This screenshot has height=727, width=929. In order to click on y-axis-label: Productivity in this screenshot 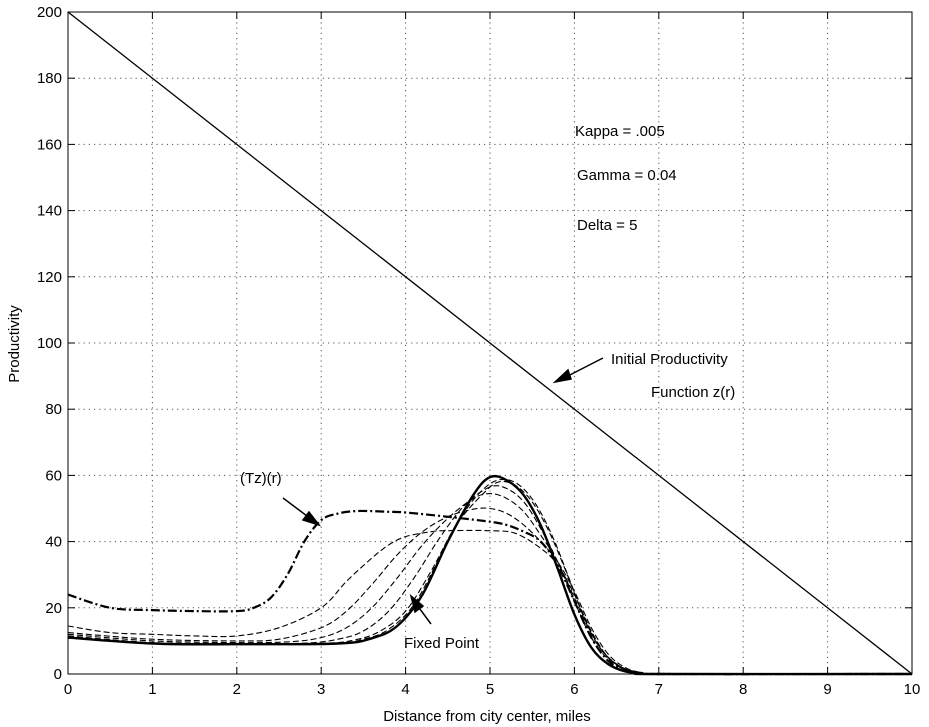, I will do `click(14, 344)`.